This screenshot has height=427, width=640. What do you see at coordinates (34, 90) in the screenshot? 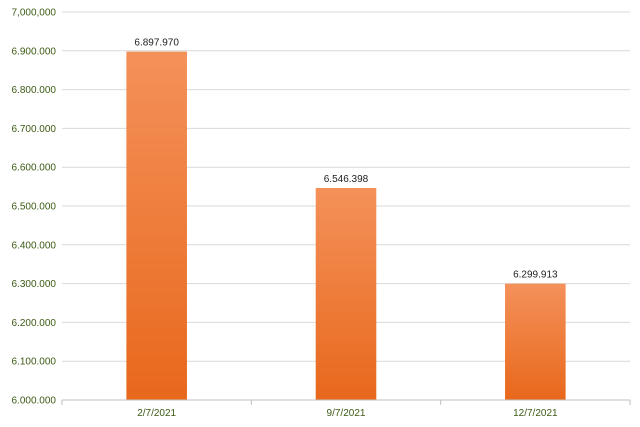
I see `y-tick-label: 6.800.000` at bounding box center [34, 90].